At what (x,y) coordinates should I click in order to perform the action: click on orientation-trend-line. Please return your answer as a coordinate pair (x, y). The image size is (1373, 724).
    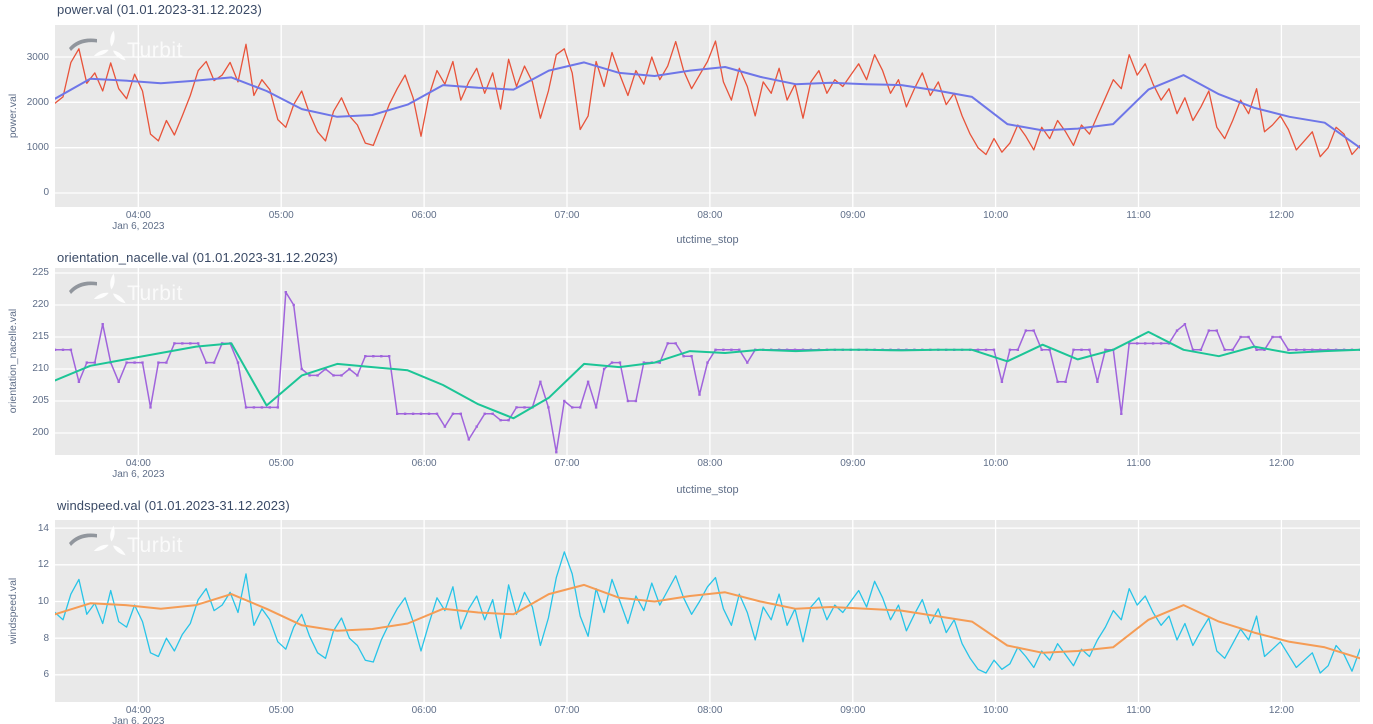
    Looking at the image, I should click on (707, 375).